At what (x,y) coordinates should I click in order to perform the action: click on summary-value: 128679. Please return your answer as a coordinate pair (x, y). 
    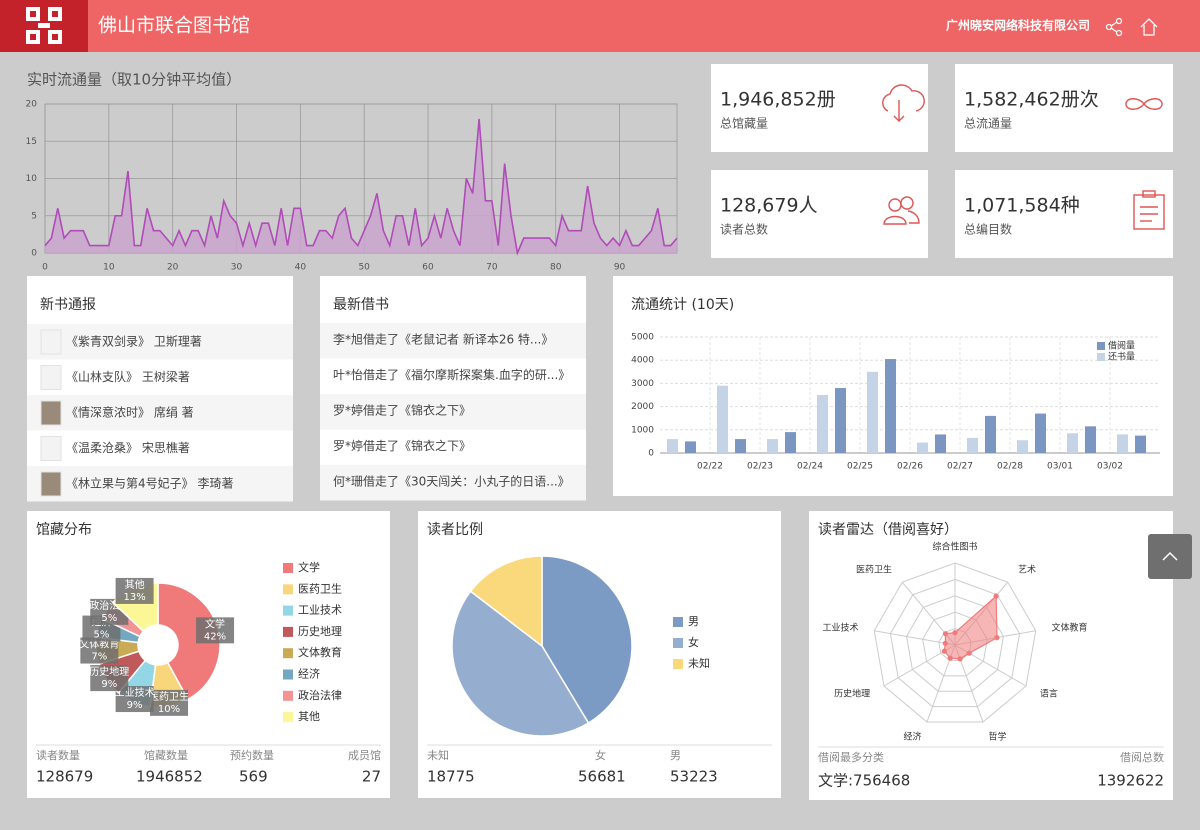
    Looking at the image, I should click on (64, 777).